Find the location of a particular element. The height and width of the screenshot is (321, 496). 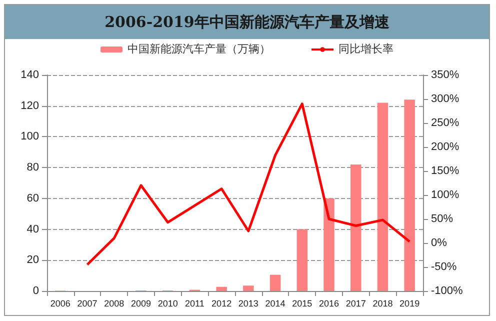

x-tick-label: 2017 is located at coordinates (356, 303).